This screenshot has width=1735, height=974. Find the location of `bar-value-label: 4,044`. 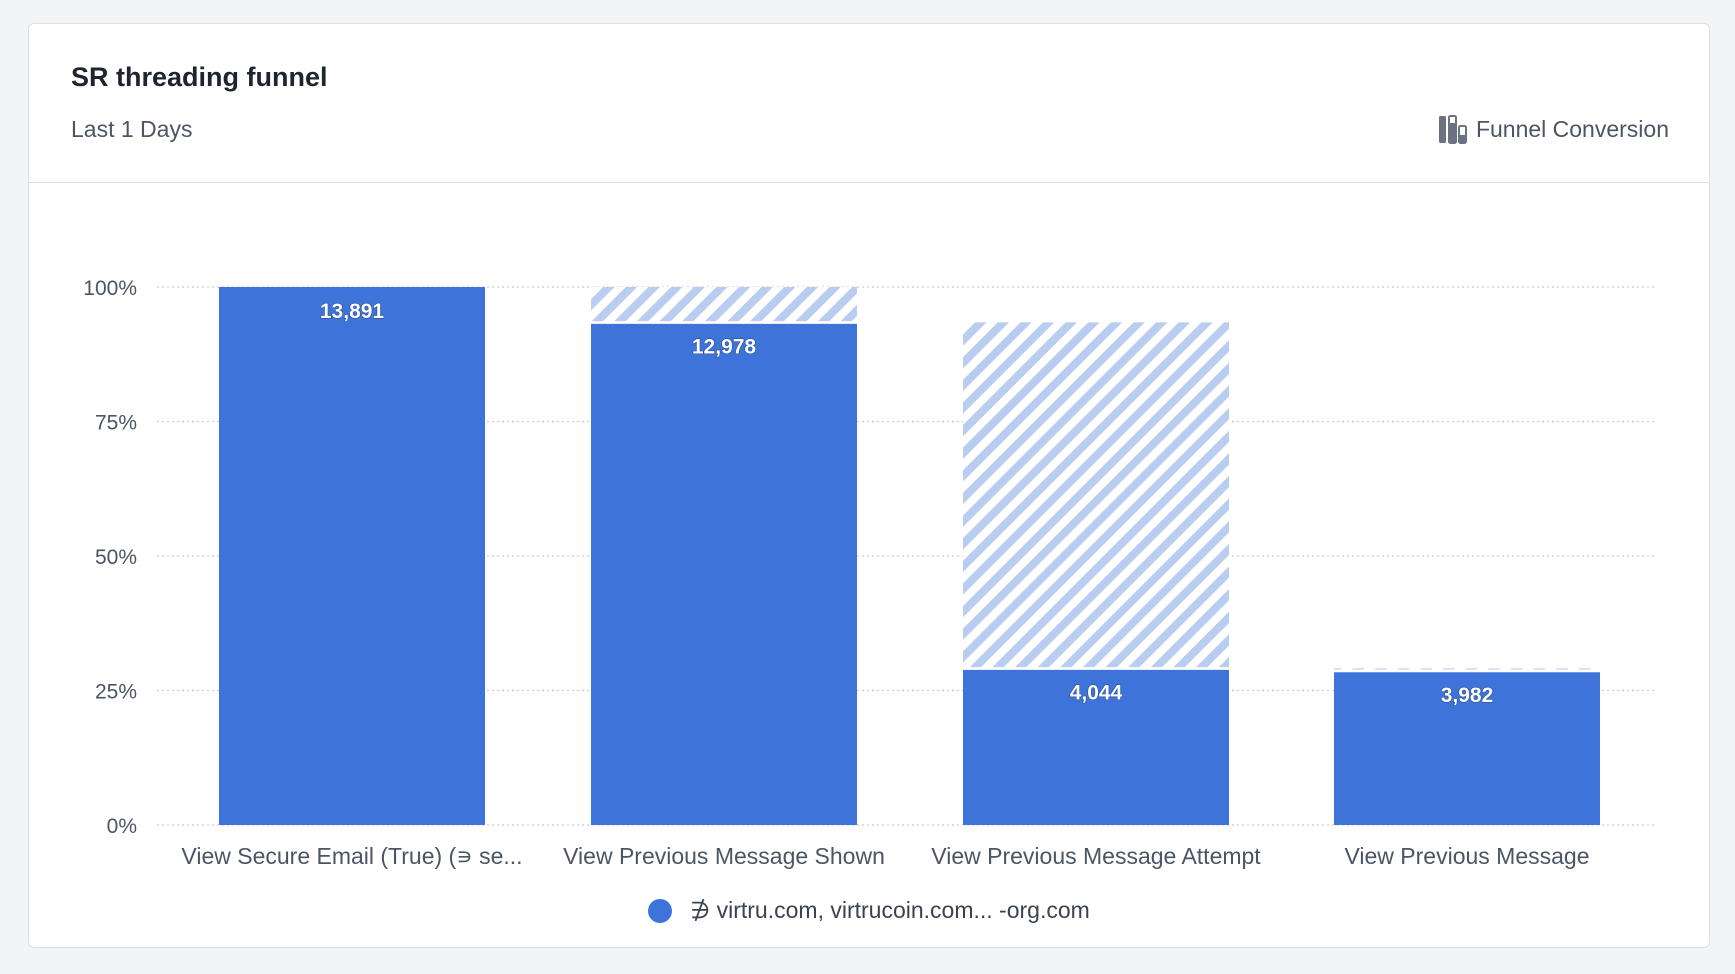

bar-value-label: 4,044 is located at coordinates (1096, 692).